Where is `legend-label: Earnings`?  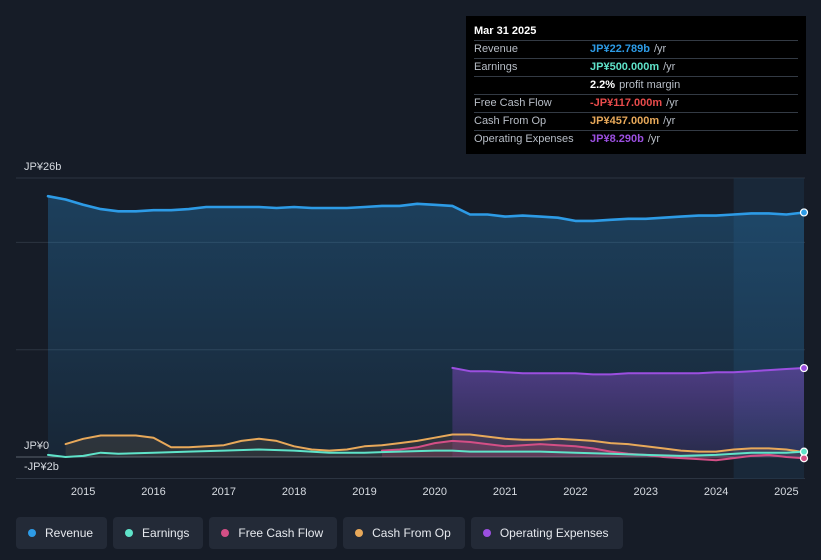 legend-label: Earnings is located at coordinates (166, 533).